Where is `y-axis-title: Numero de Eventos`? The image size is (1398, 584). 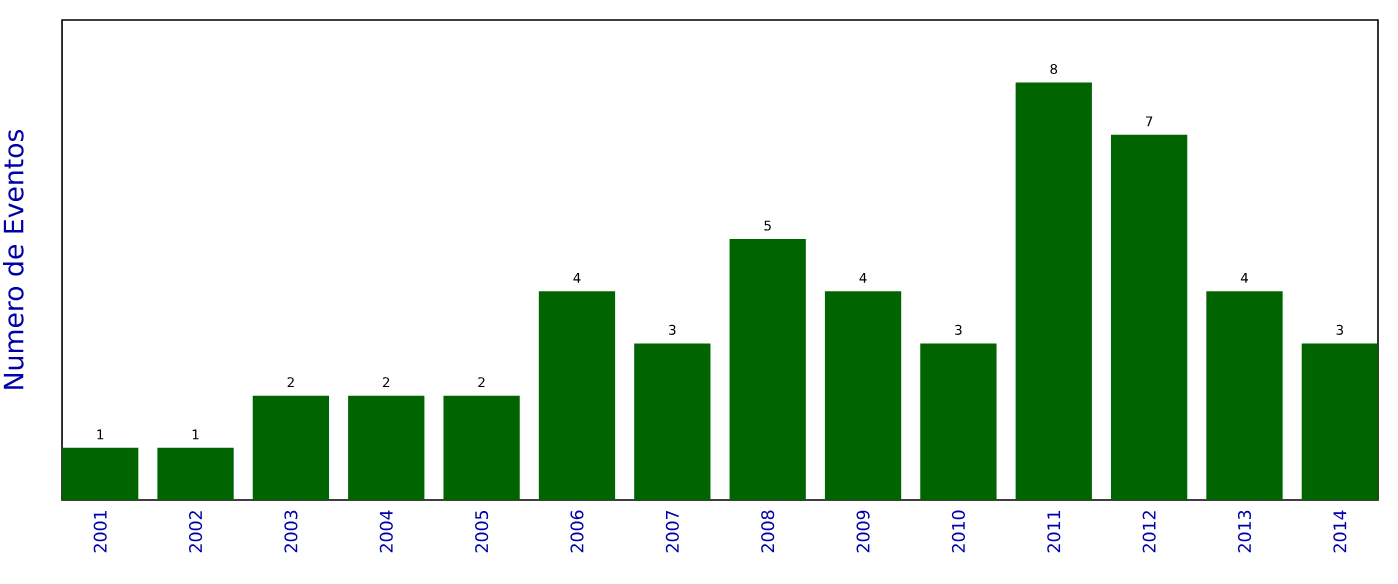 y-axis-title: Numero de Eventos is located at coordinates (13, 259).